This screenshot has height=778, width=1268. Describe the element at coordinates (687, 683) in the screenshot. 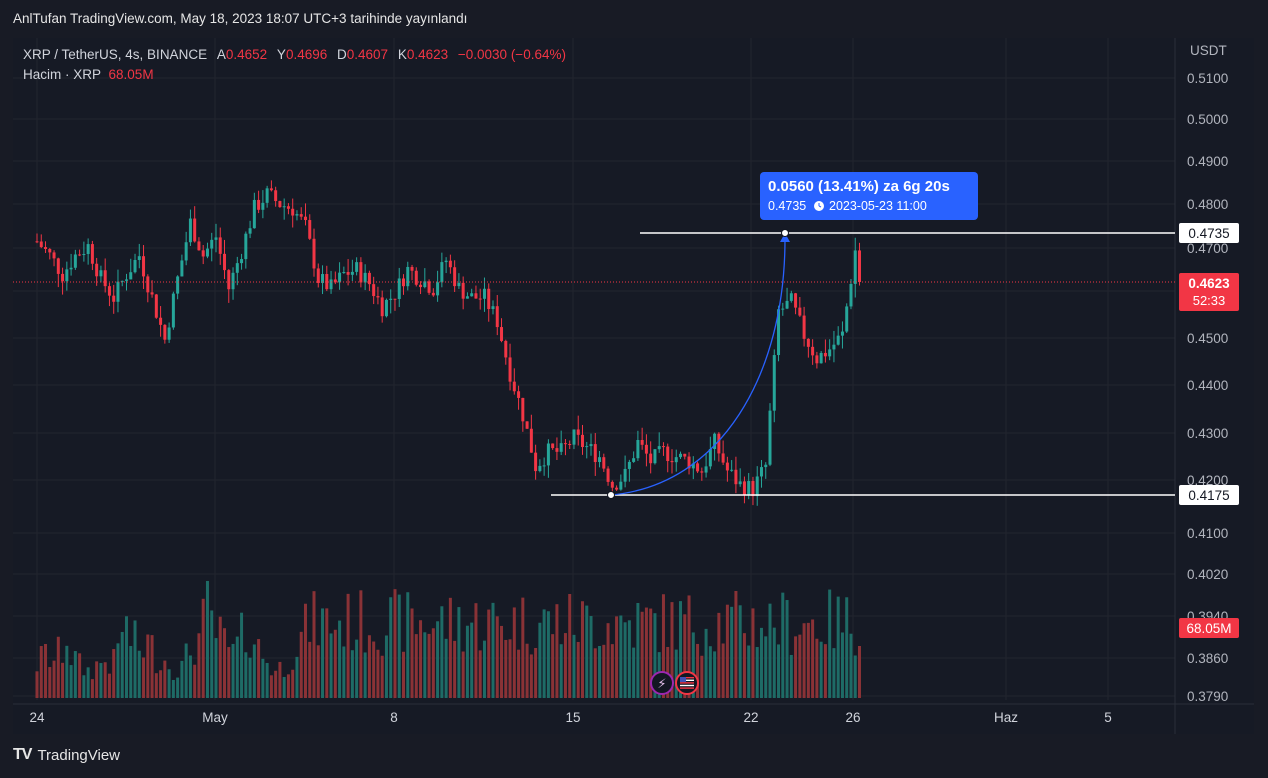

I see `flag-stripe` at that location.